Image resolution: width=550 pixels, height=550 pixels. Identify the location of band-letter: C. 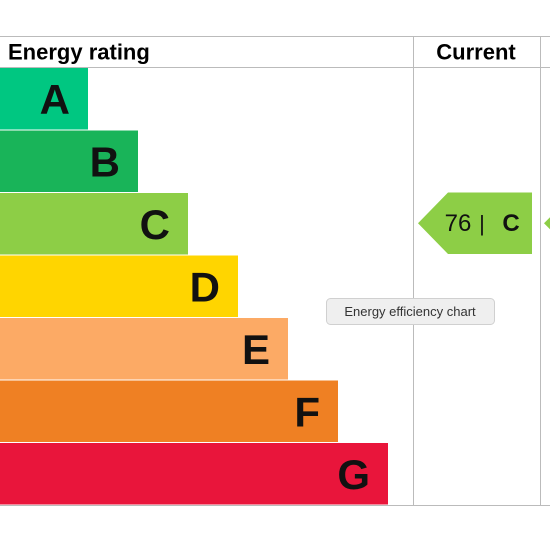
(155, 224).